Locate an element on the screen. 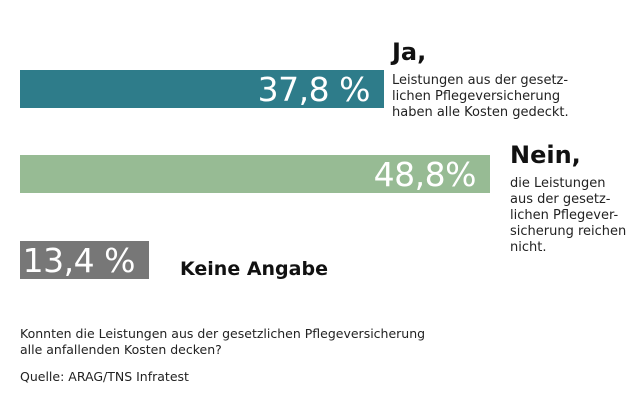  description-line: sicherung reichen is located at coordinates (568, 231).